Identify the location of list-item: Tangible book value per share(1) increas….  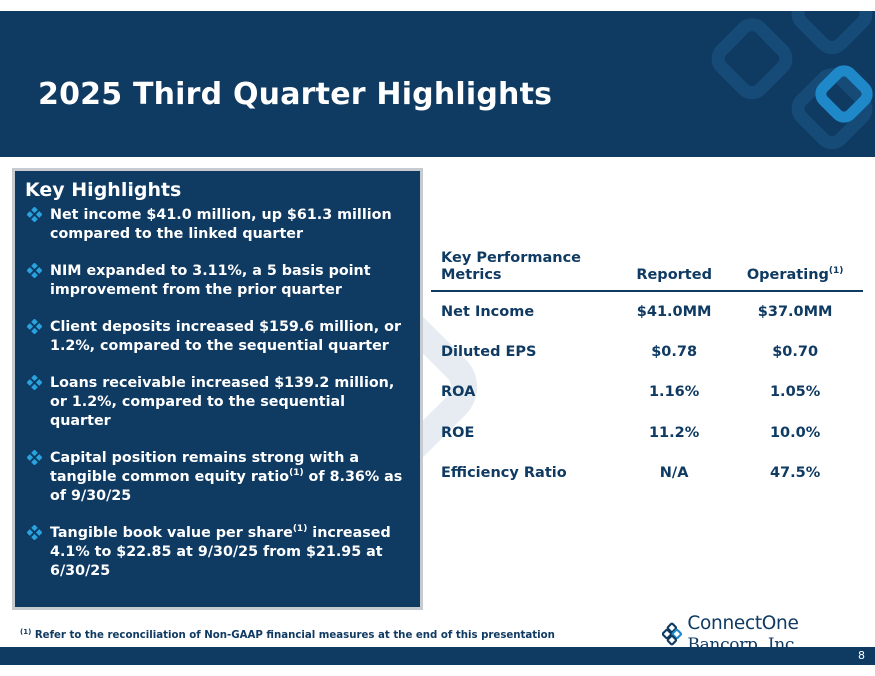
(218, 552).